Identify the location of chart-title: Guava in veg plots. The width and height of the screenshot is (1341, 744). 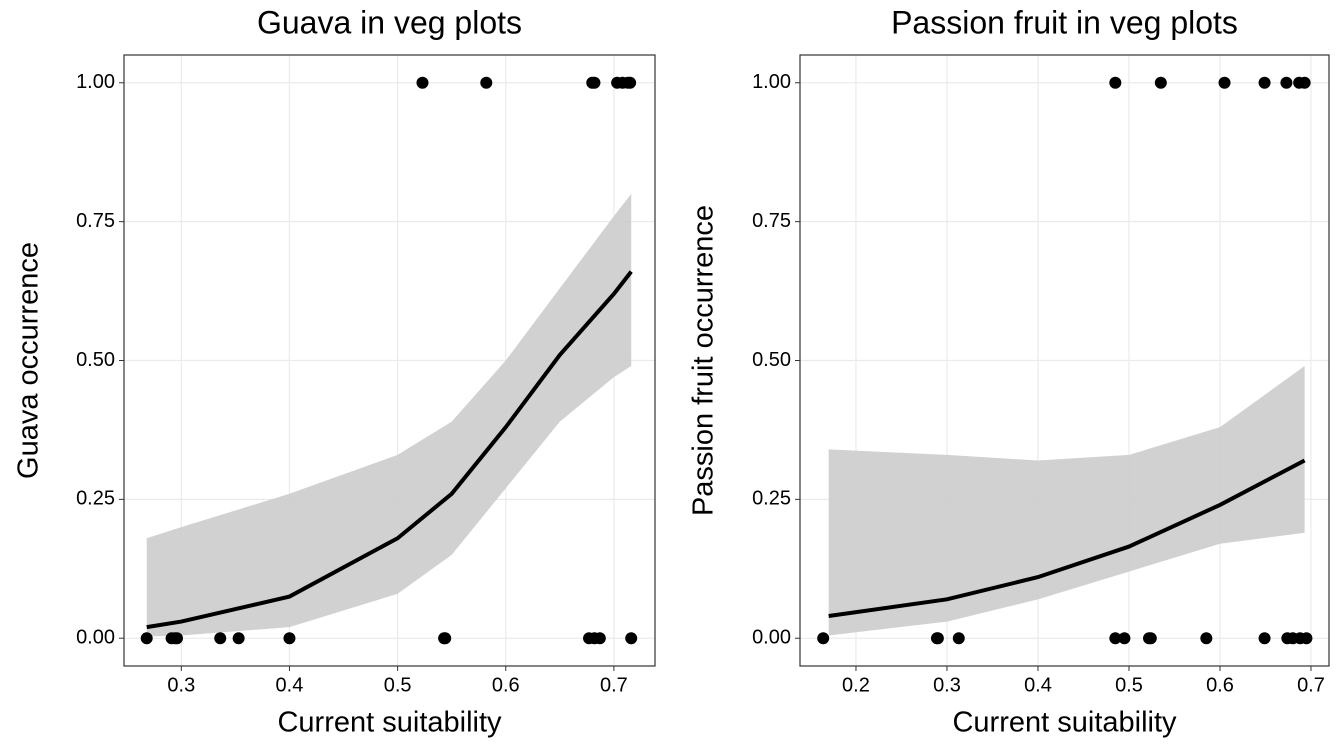
(389, 22).